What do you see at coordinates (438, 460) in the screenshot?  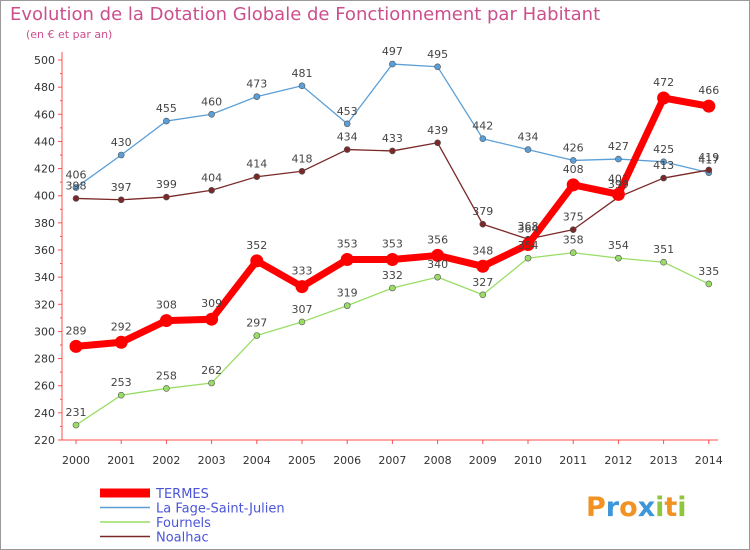 I see `x-tick-label: 2008` at bounding box center [438, 460].